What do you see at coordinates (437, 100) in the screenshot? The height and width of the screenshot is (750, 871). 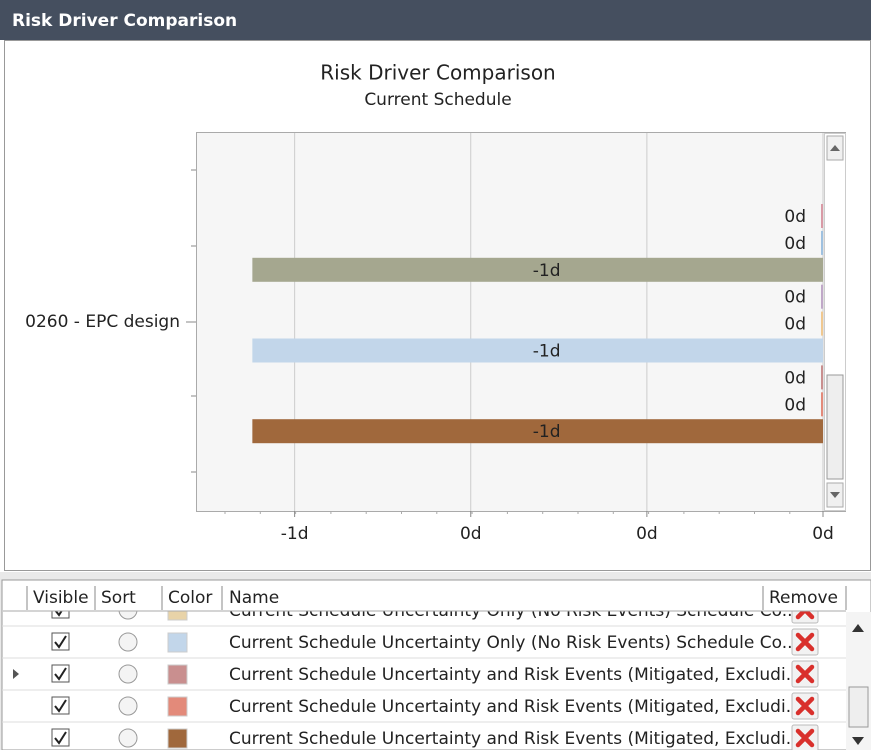 I see `chart-subtitle: Current Schedule` at bounding box center [437, 100].